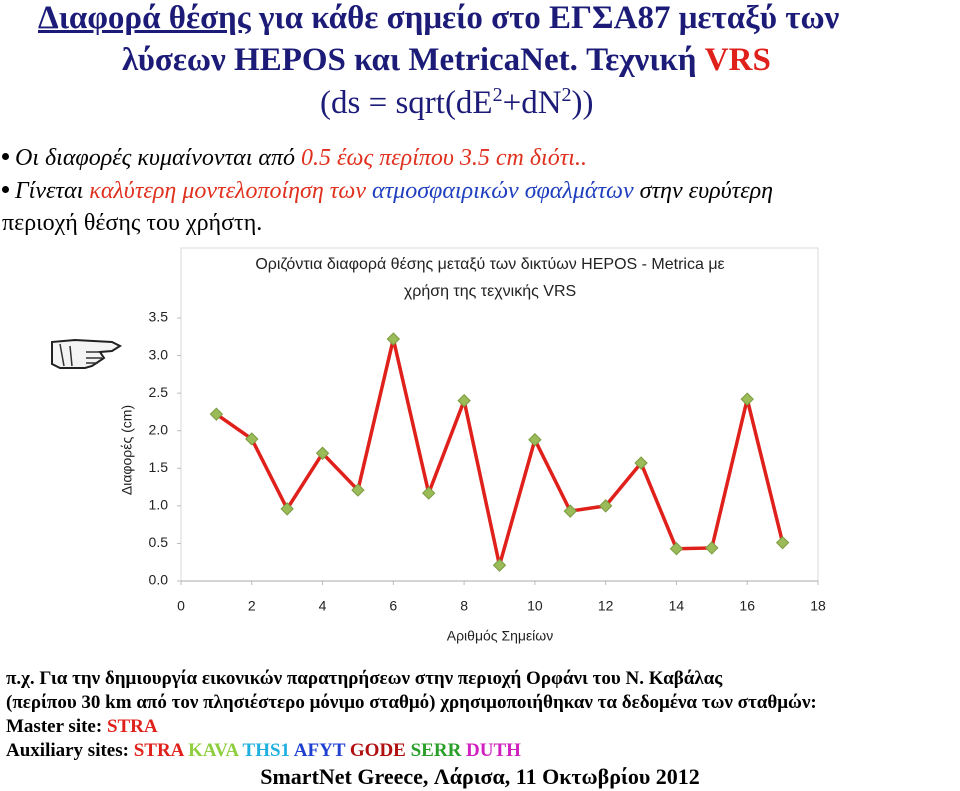  Describe the element at coordinates (464, 606) in the screenshot. I see `x-tick-label: 8` at that location.